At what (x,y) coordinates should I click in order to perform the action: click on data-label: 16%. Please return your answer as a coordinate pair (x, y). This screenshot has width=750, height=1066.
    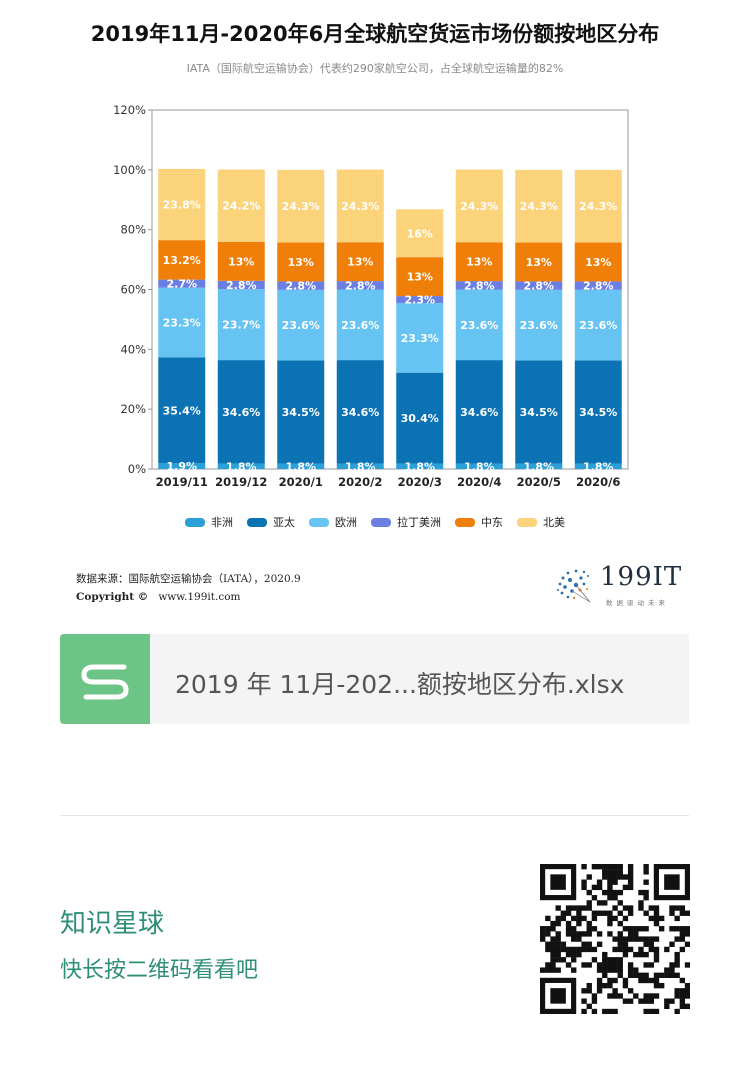
    Looking at the image, I should click on (420, 233).